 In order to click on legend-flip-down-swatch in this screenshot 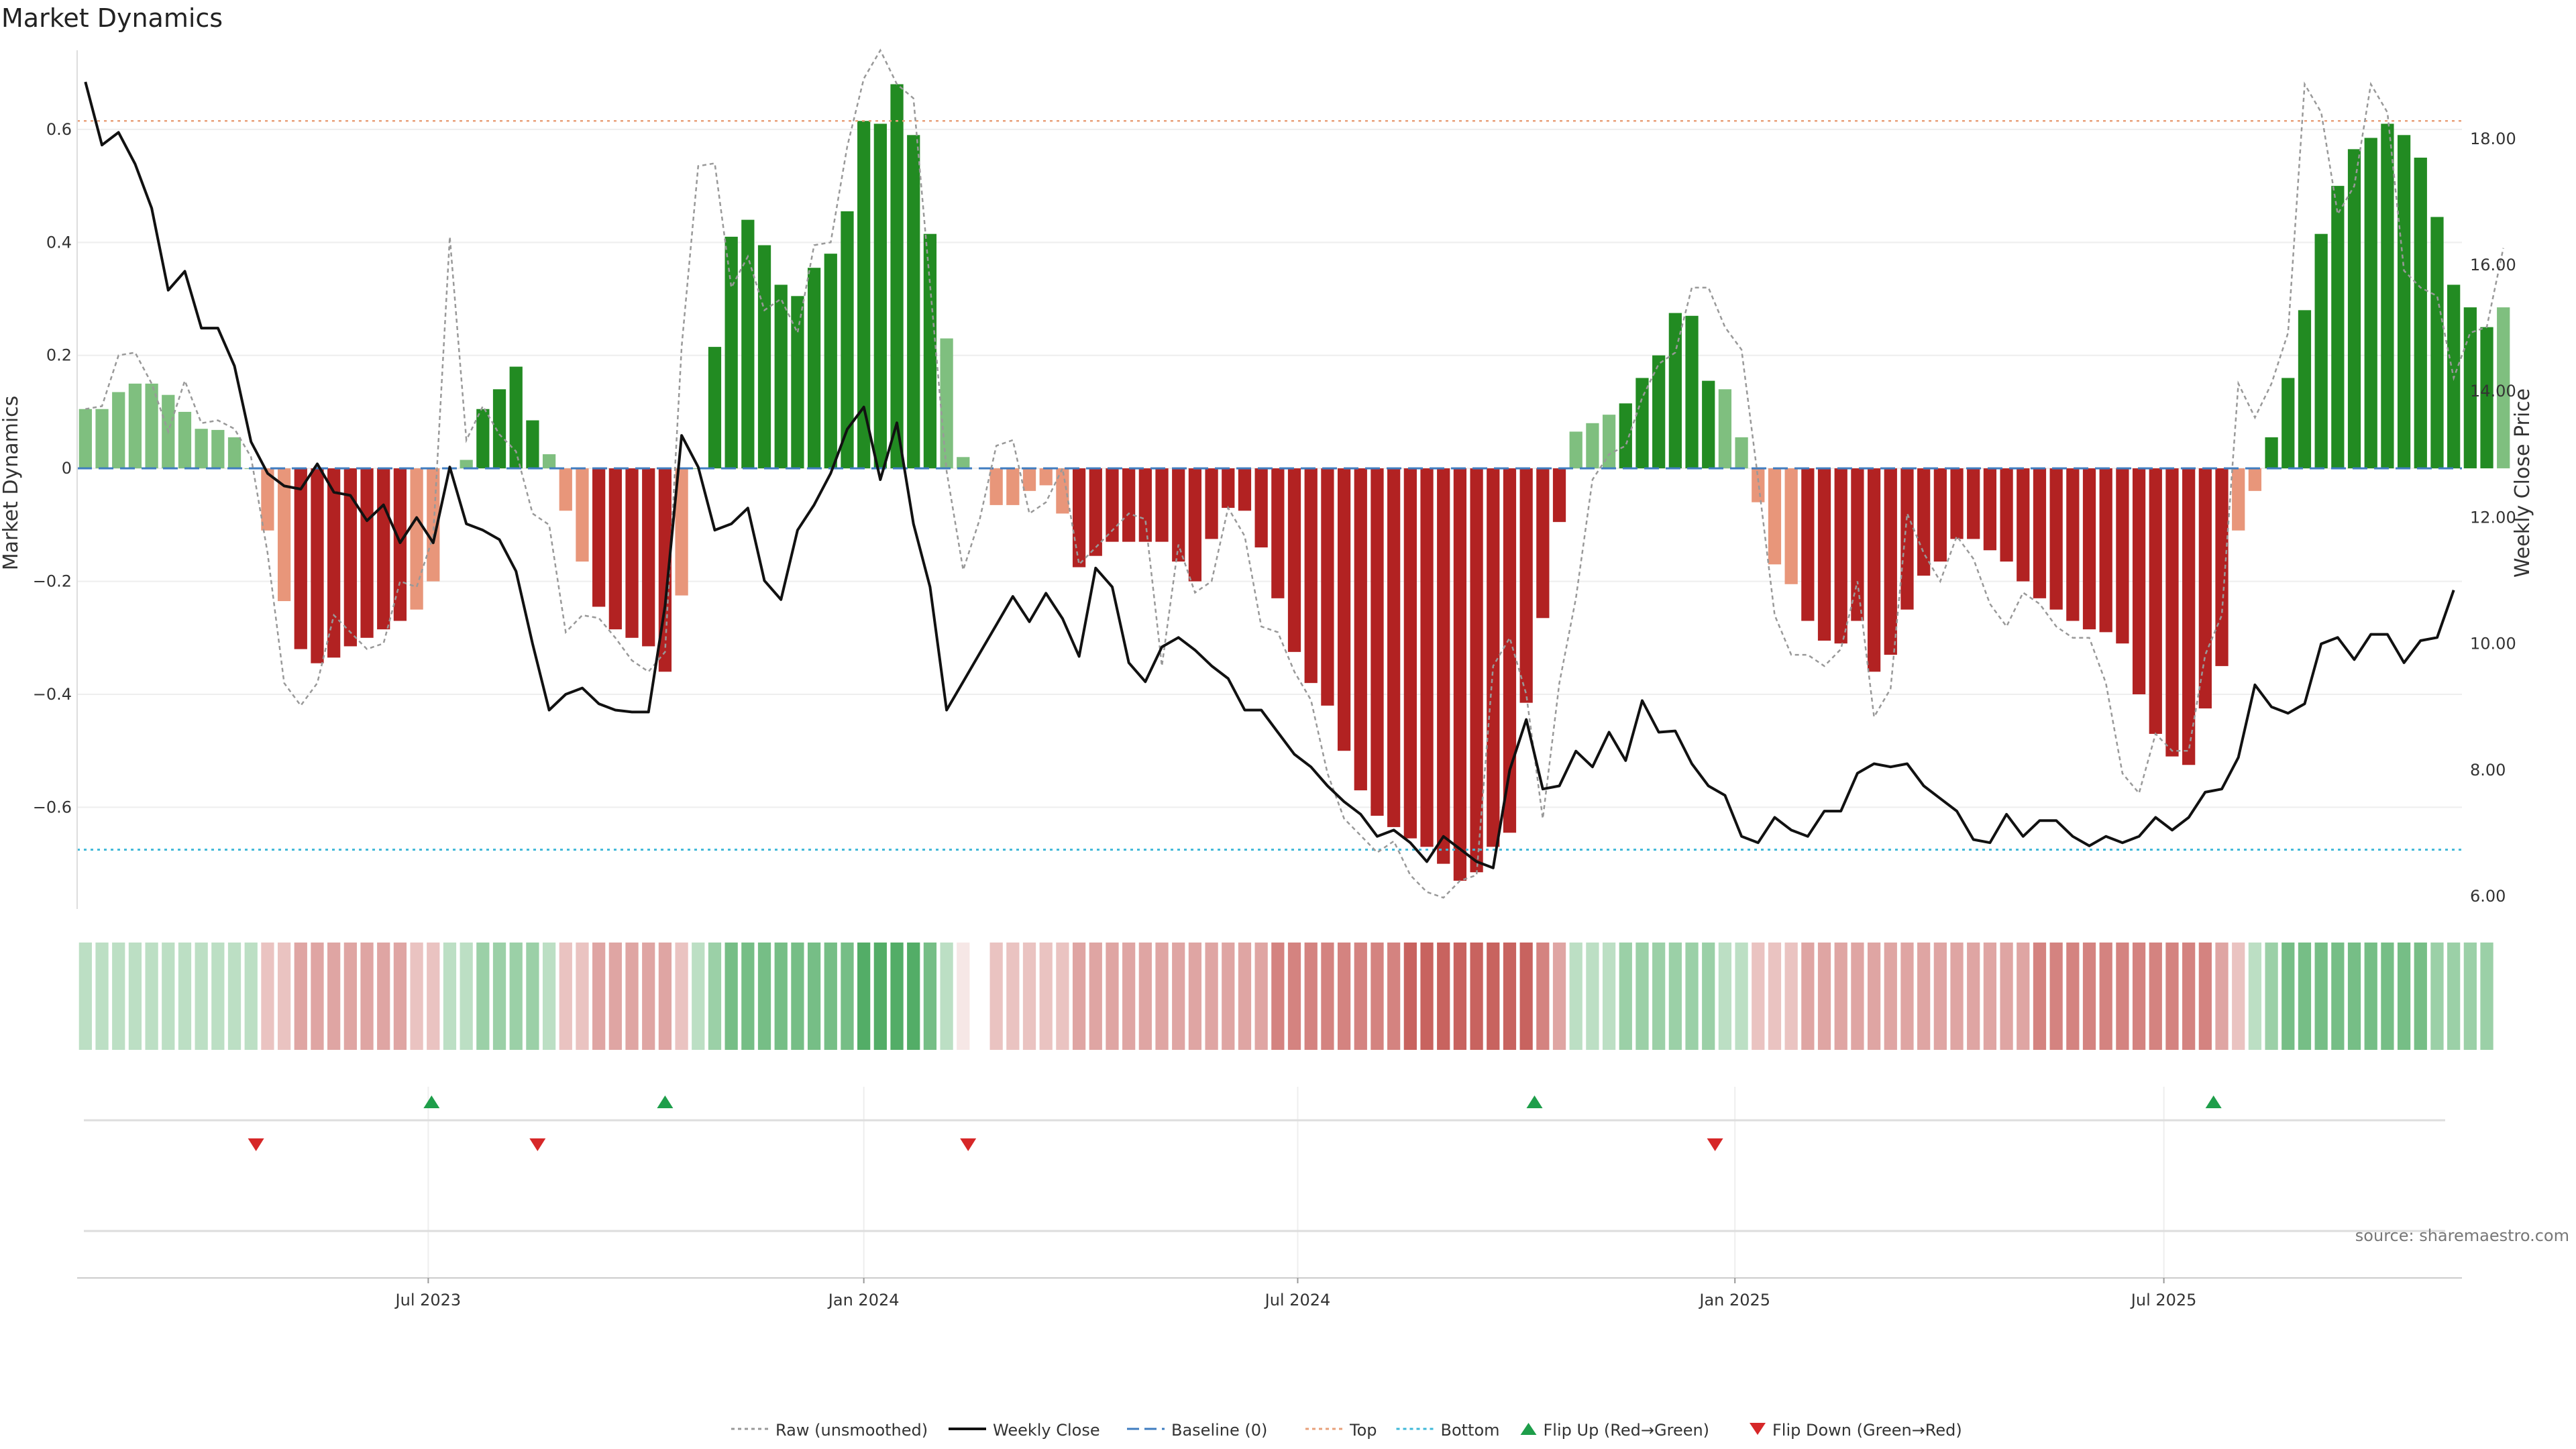, I will do `click(1758, 1429)`.